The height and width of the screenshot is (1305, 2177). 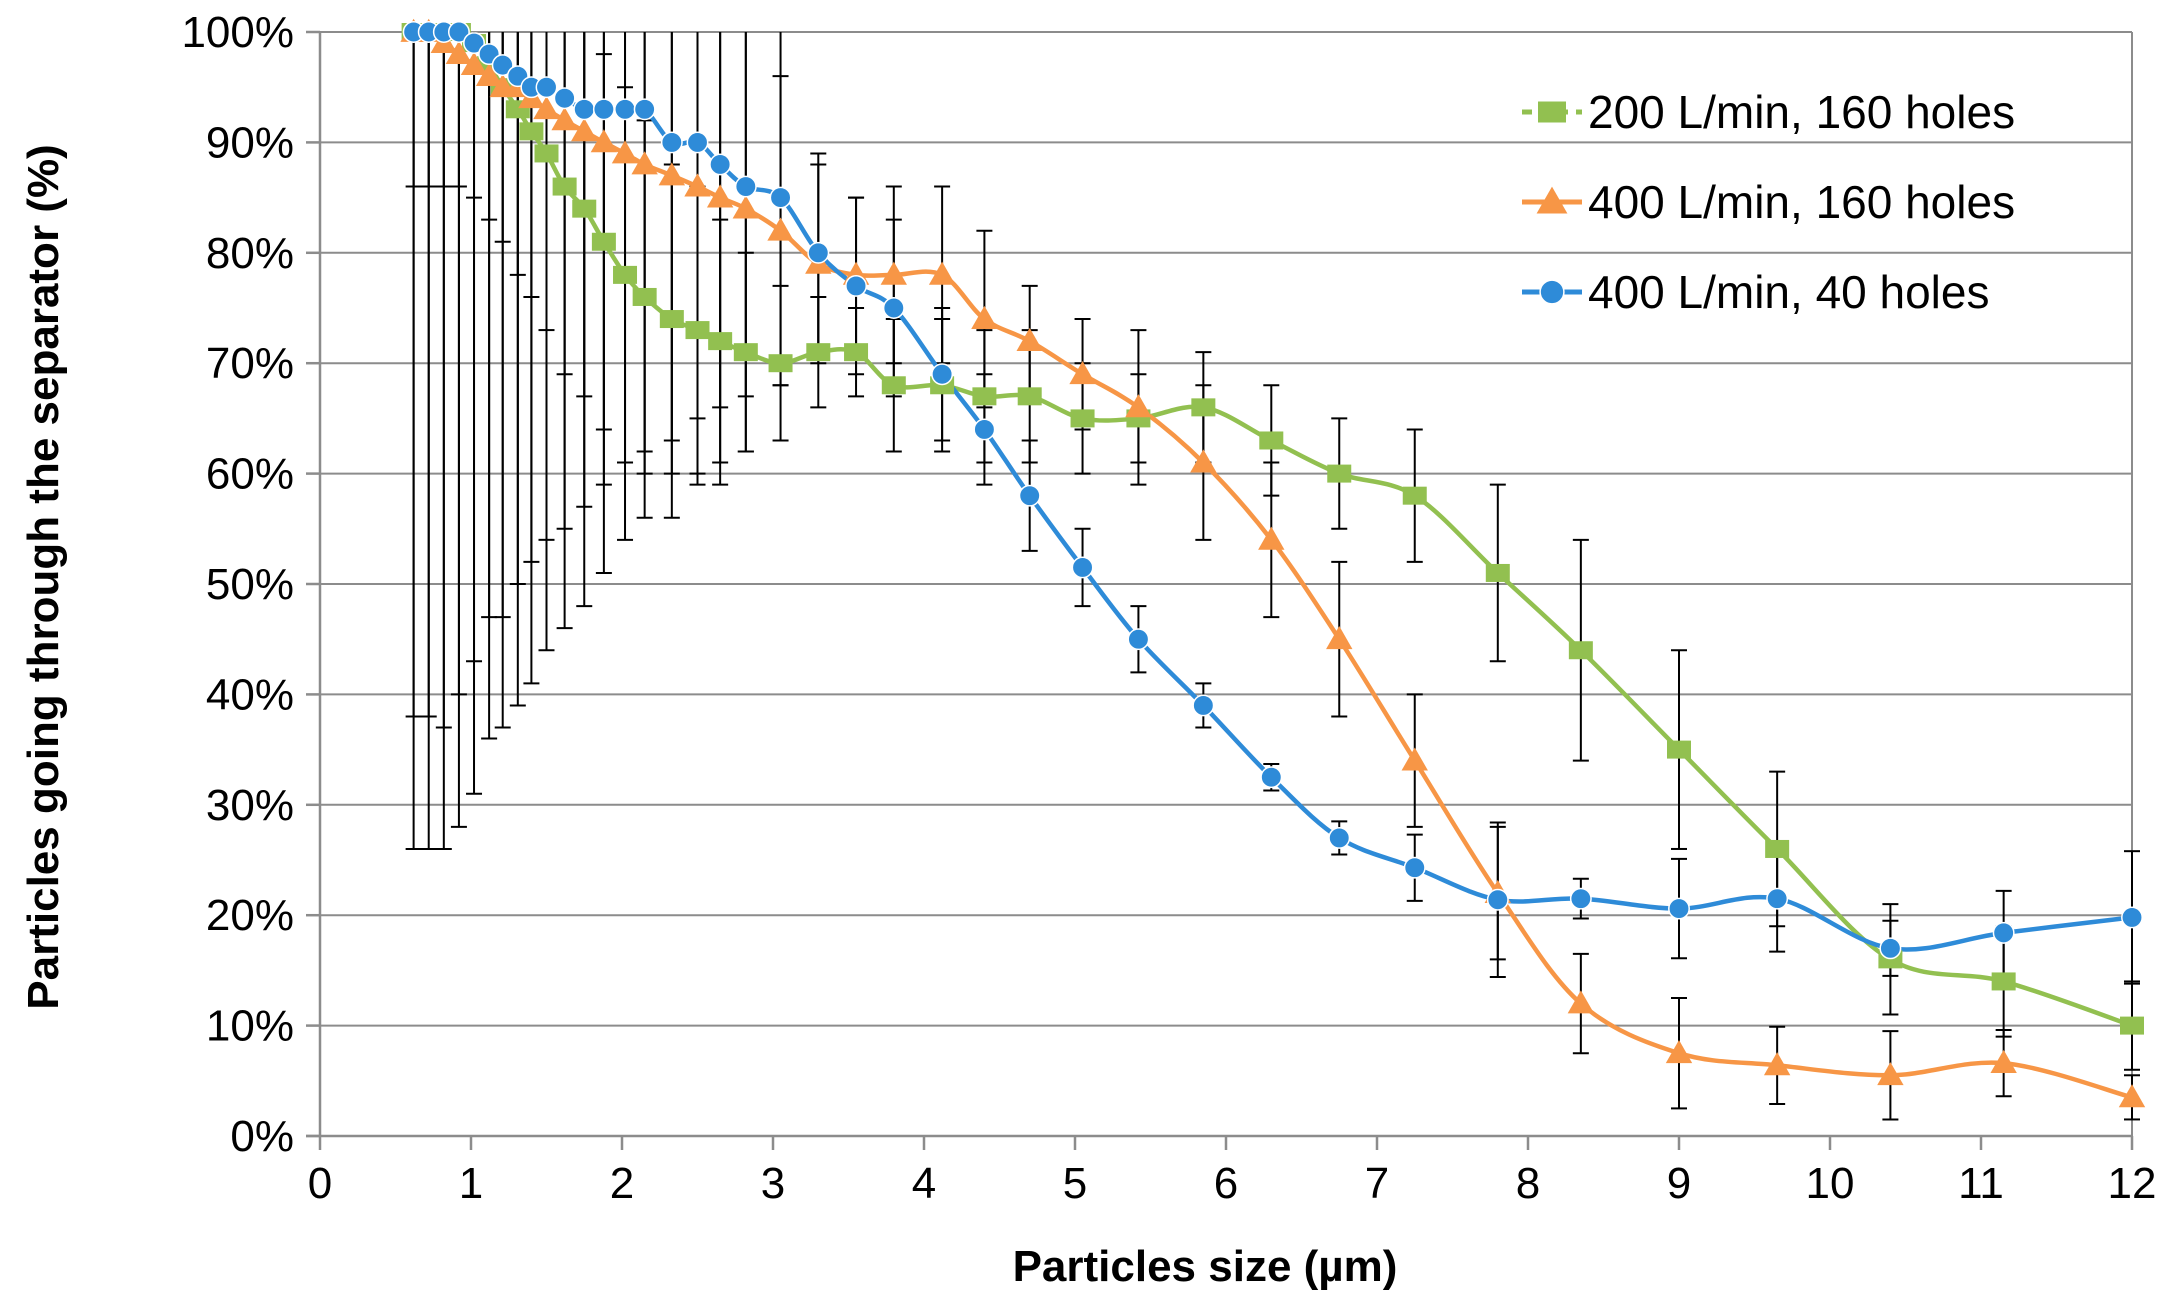 I want to click on x-tick-label: 9, so click(x=1679, y=1183).